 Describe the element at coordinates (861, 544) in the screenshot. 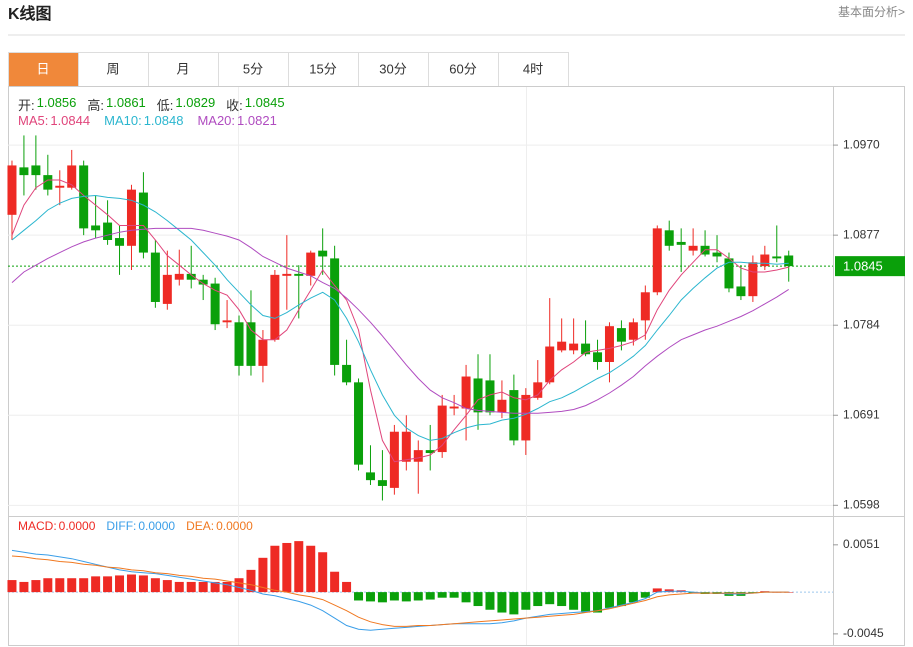

I see `y-tick-label: 0.0051` at that location.